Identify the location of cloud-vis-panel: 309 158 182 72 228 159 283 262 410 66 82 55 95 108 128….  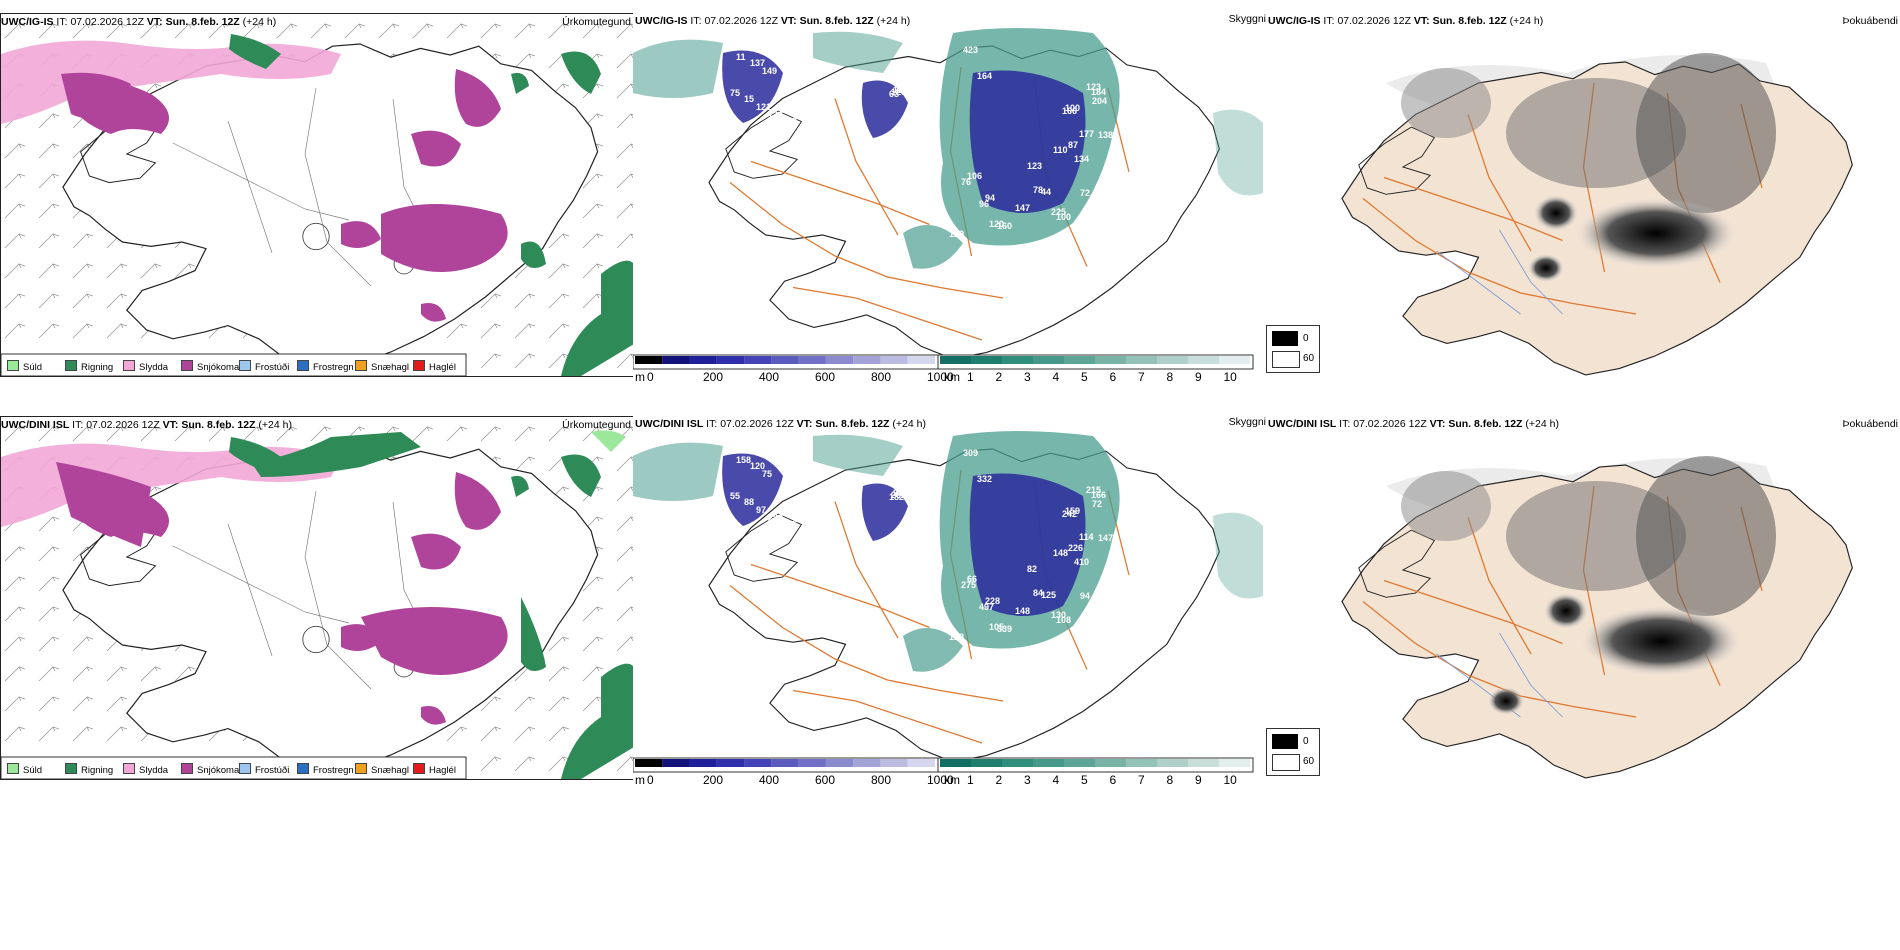
(949, 606).